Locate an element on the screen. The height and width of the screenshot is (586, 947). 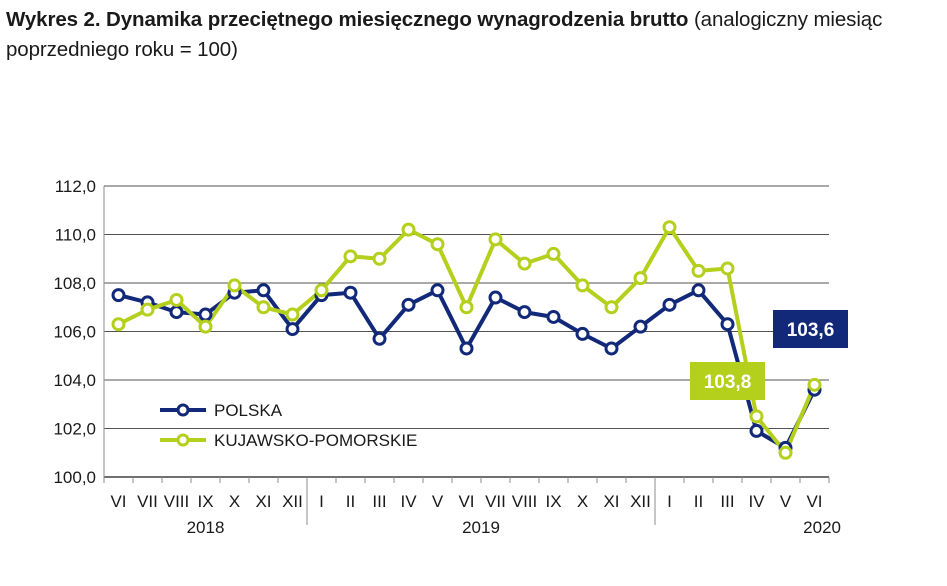
callout-polska-box is located at coordinates (810, 329).